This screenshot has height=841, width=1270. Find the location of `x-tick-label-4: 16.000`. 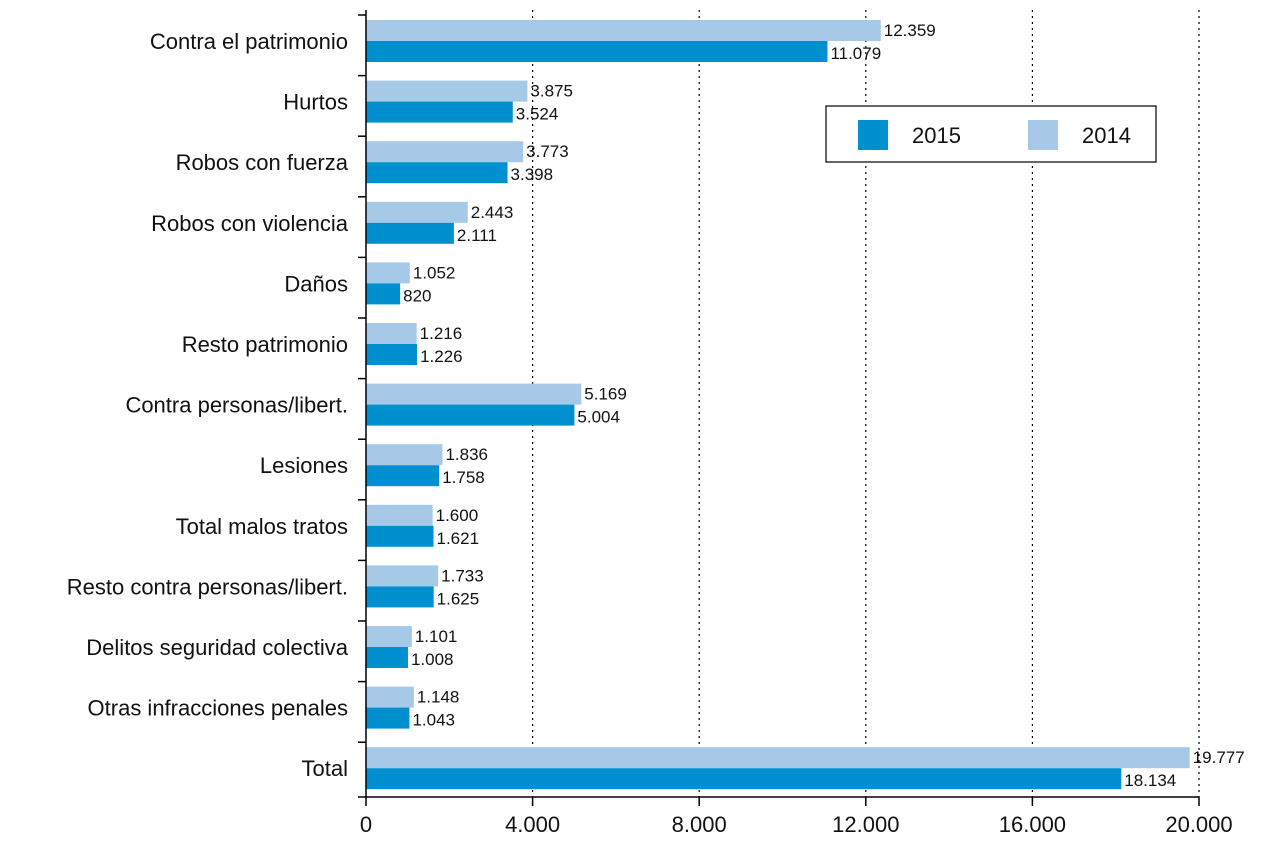

x-tick-label-4: 16.000 is located at coordinates (1032, 824).